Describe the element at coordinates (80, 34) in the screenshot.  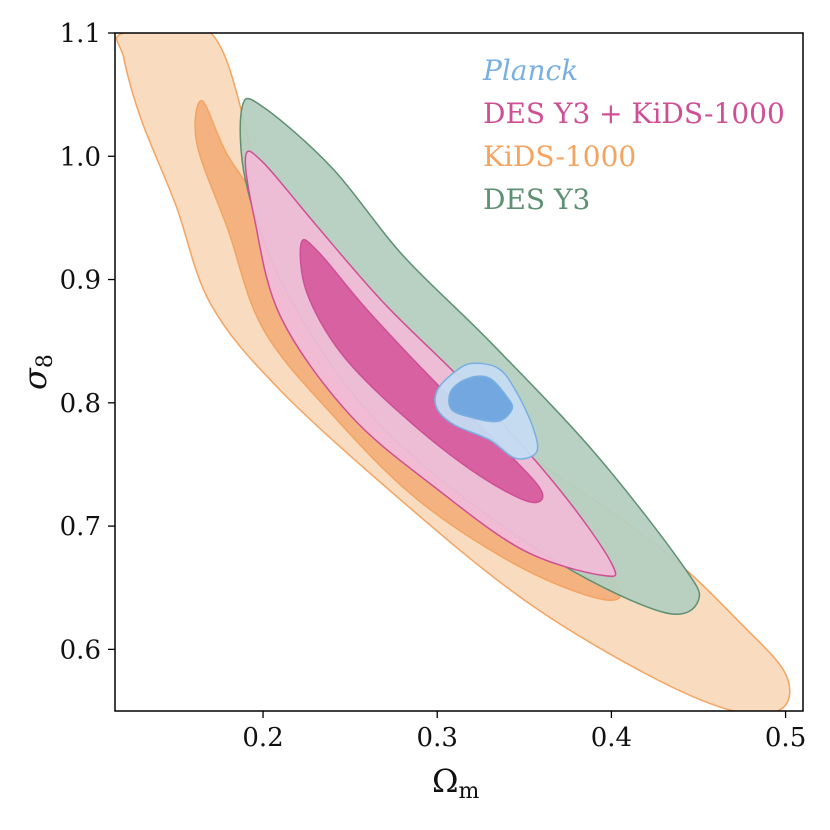
I see `y-tick-label: 1.1` at that location.